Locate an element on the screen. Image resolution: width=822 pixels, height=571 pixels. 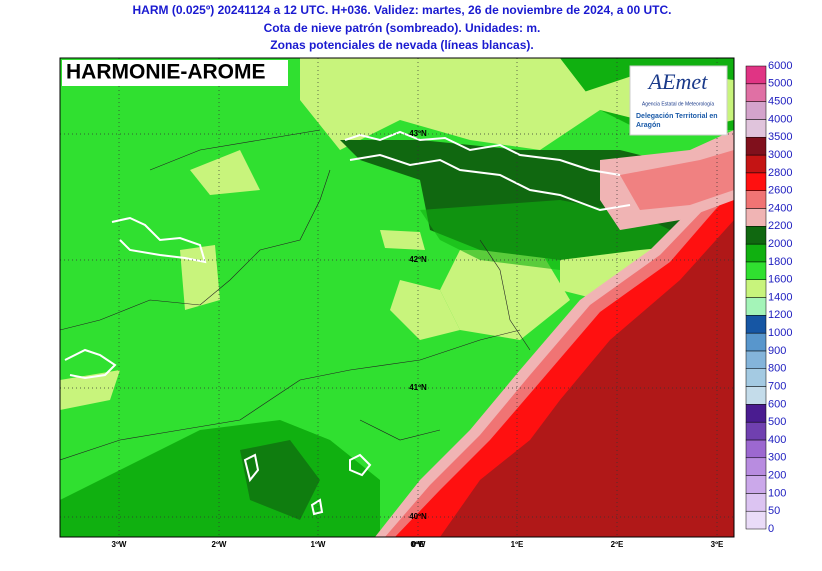
colorbar-label: 900 is located at coordinates (777, 351).